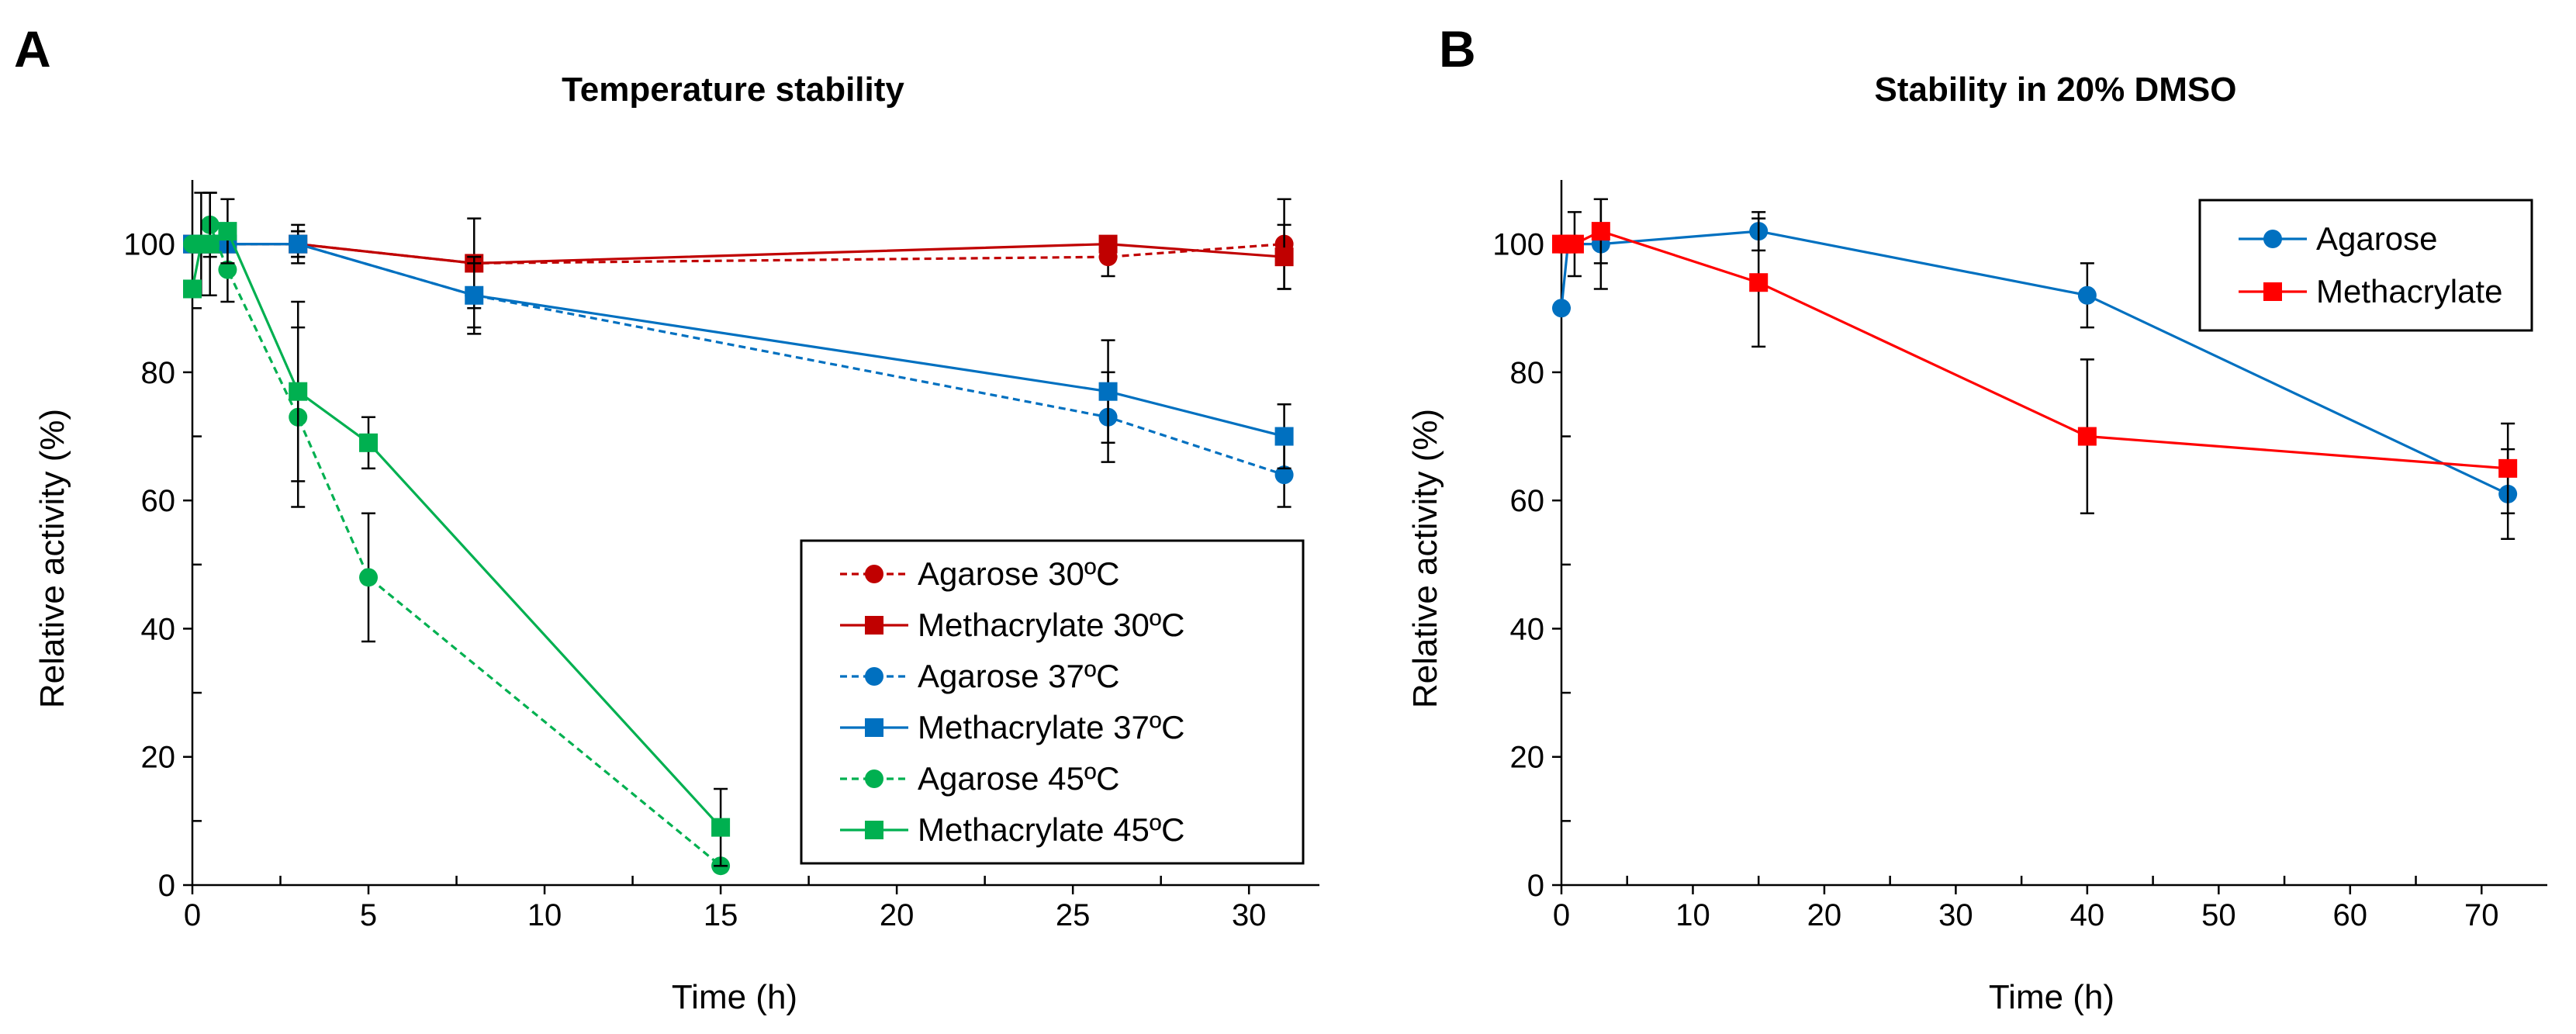 The width and height of the screenshot is (2576, 1034). What do you see at coordinates (2087, 915) in the screenshot?
I see `x-tick-label: 40` at bounding box center [2087, 915].